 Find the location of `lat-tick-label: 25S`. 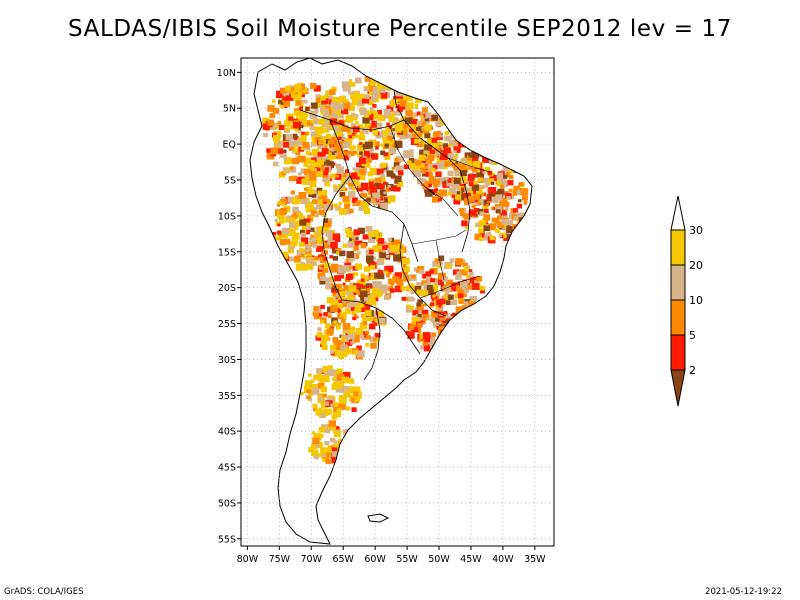

lat-tick-label: 25S is located at coordinates (227, 324).